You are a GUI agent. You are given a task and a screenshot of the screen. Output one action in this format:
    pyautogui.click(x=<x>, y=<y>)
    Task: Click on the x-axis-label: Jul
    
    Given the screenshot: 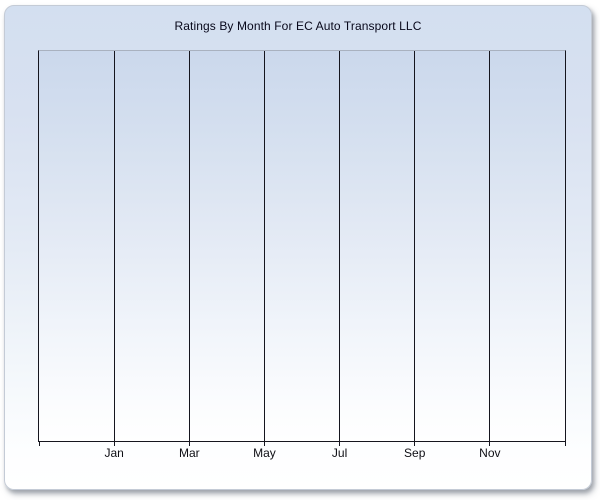 What is the action you would take?
    pyautogui.click(x=339, y=453)
    